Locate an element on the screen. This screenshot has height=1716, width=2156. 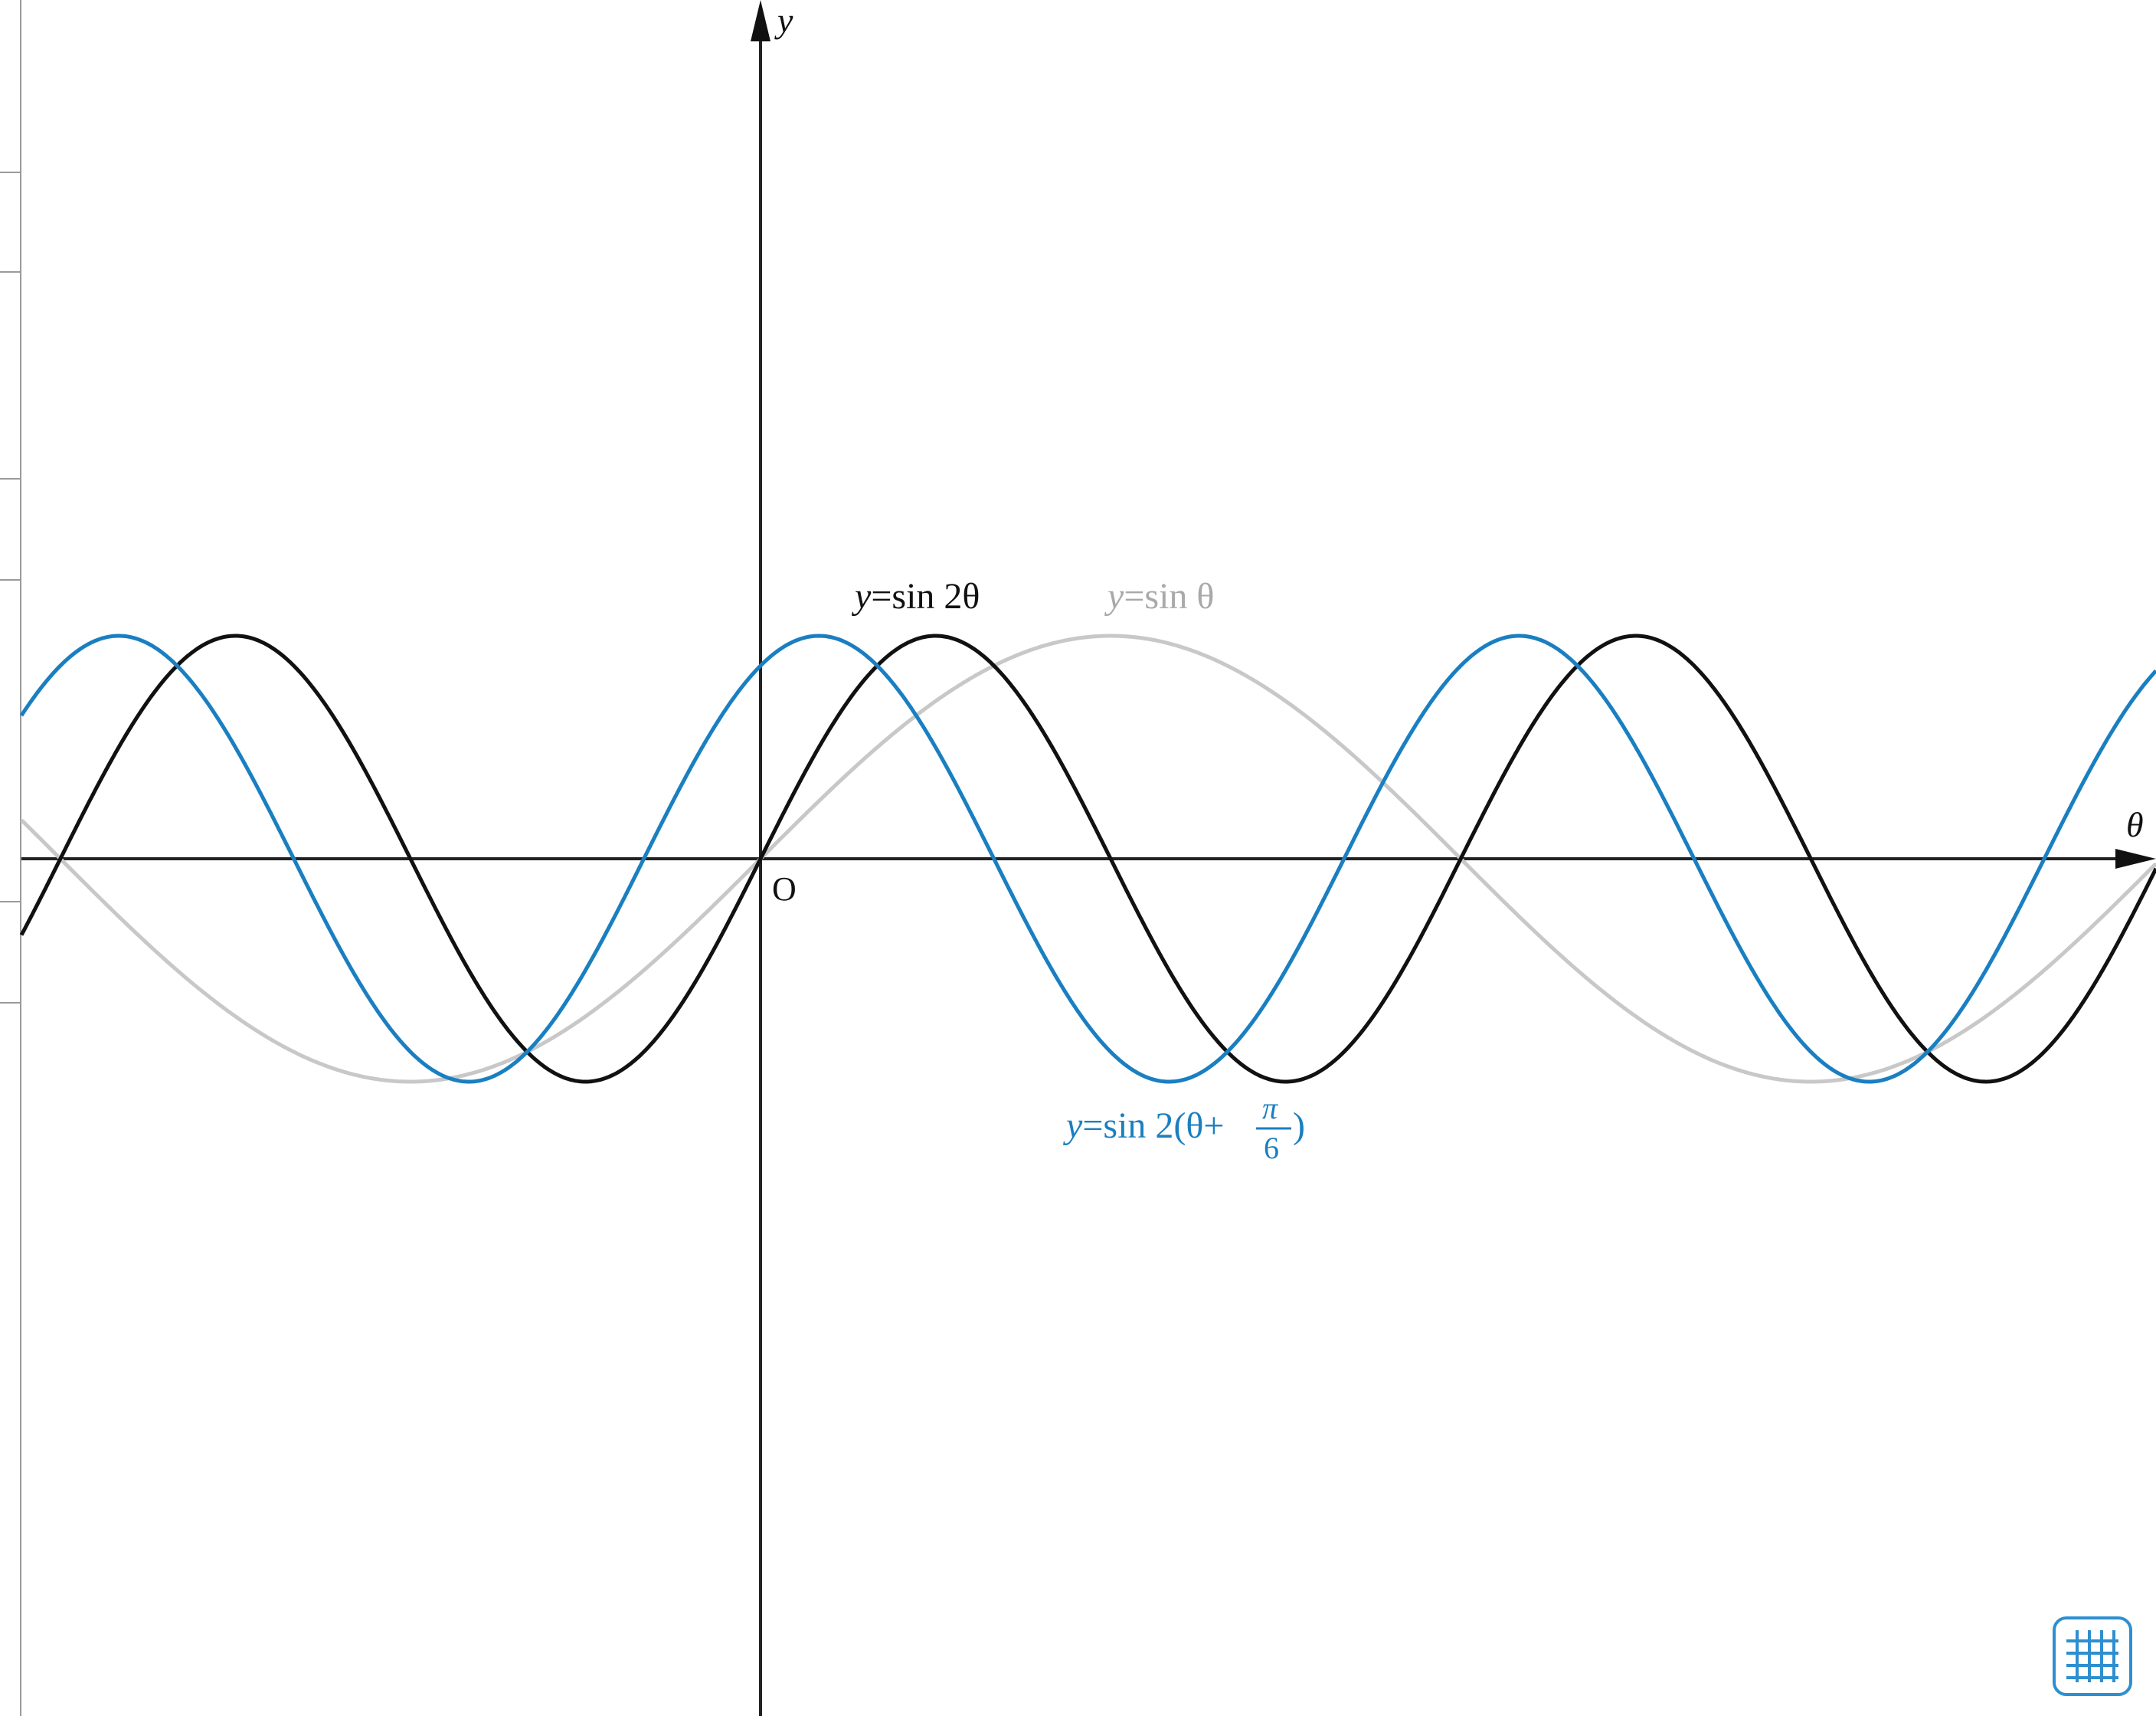
label-fraction-denominator: 6 is located at coordinates (1272, 1148).